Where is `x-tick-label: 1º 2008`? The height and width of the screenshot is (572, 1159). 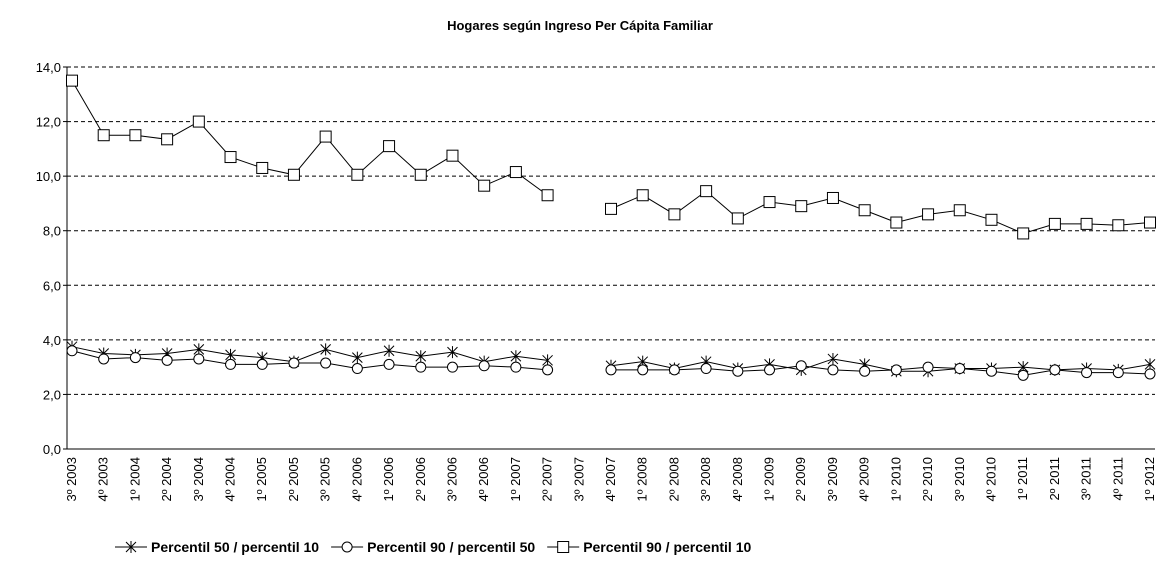 x-tick-label: 1º 2008 is located at coordinates (642, 479).